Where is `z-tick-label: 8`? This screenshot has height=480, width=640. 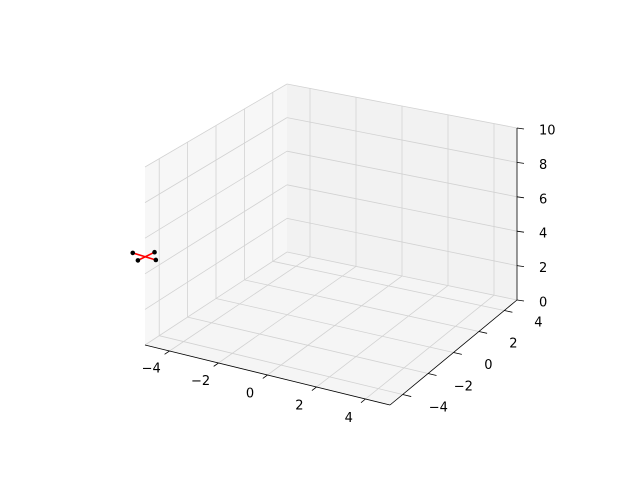 z-tick-label: 8 is located at coordinates (543, 165).